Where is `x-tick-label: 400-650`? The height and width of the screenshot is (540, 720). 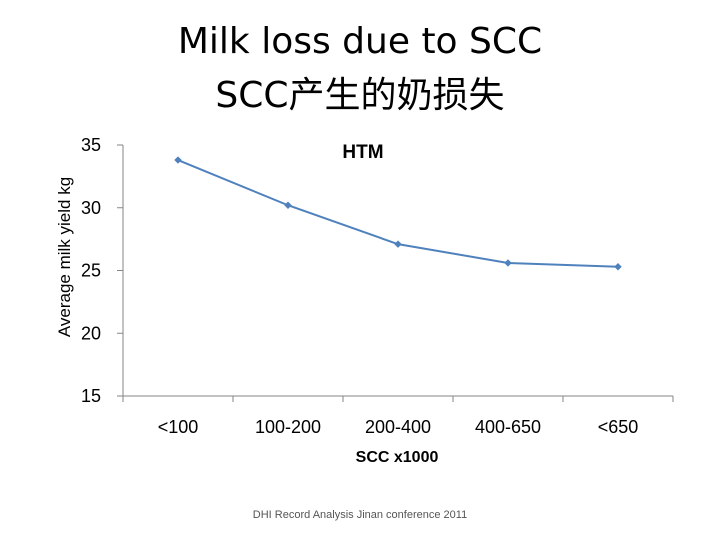 x-tick-label: 400-650 is located at coordinates (508, 427).